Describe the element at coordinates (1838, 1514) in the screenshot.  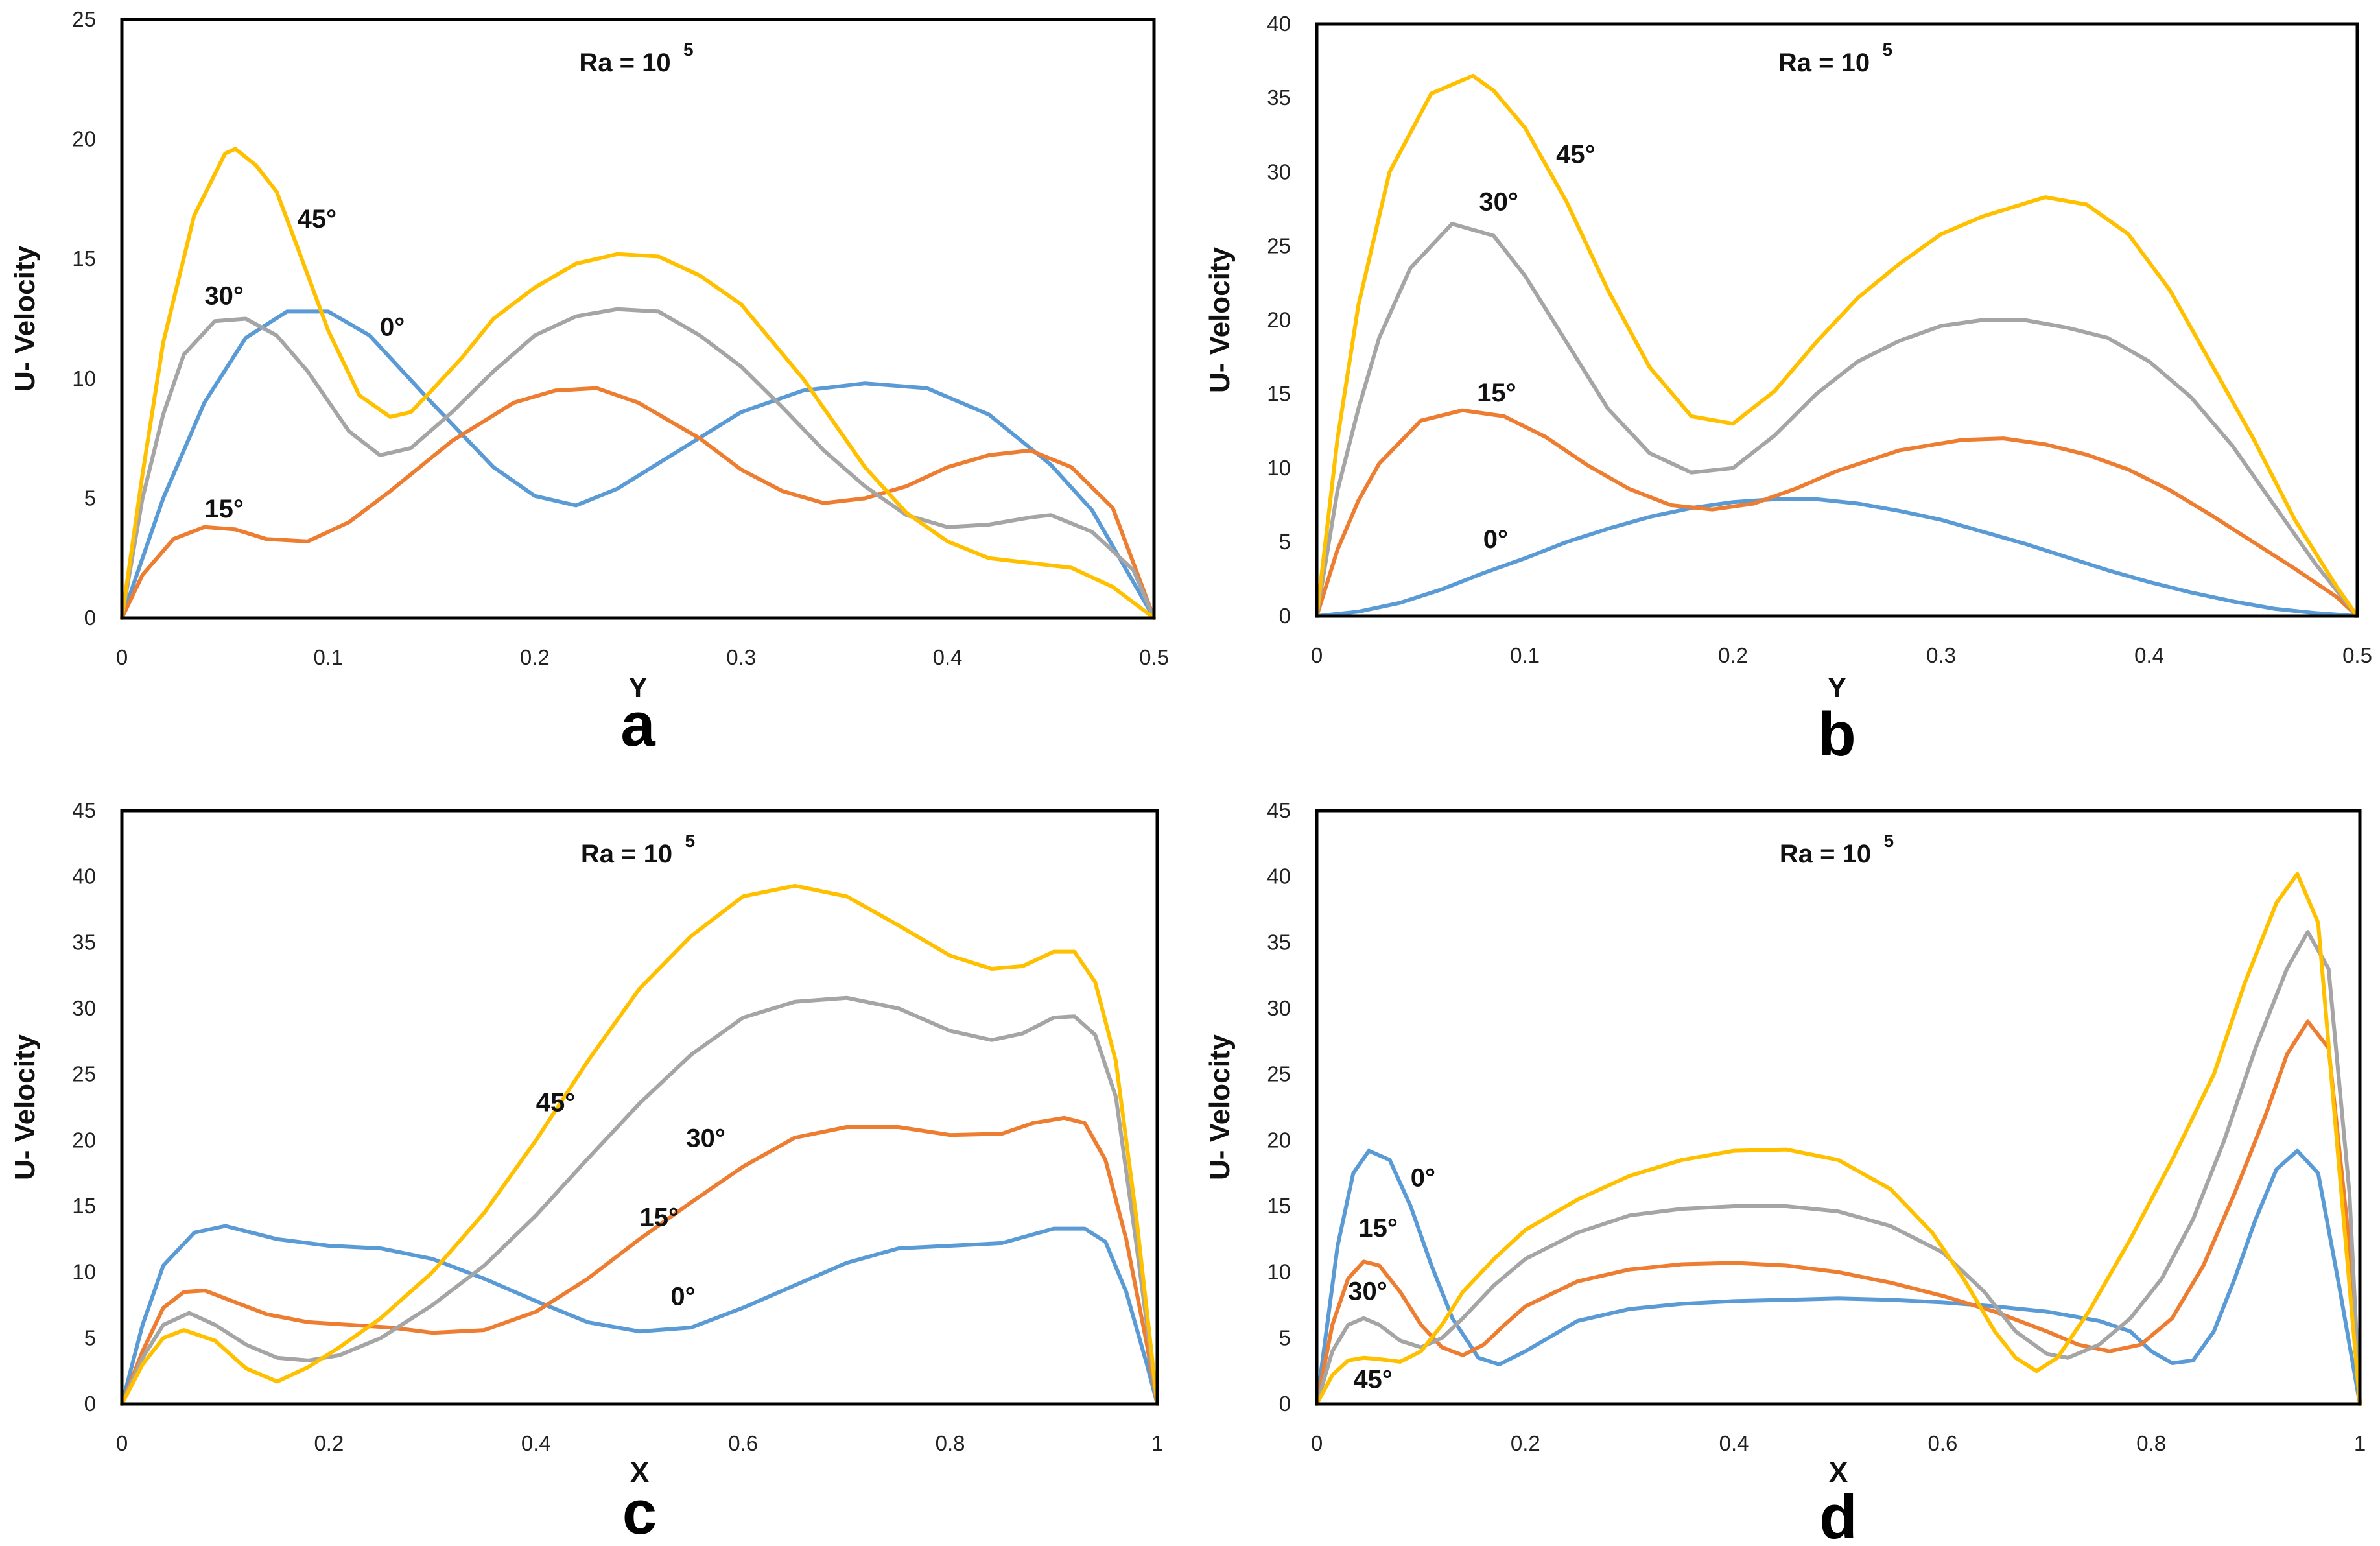
I see `panel-letter: d` at that location.